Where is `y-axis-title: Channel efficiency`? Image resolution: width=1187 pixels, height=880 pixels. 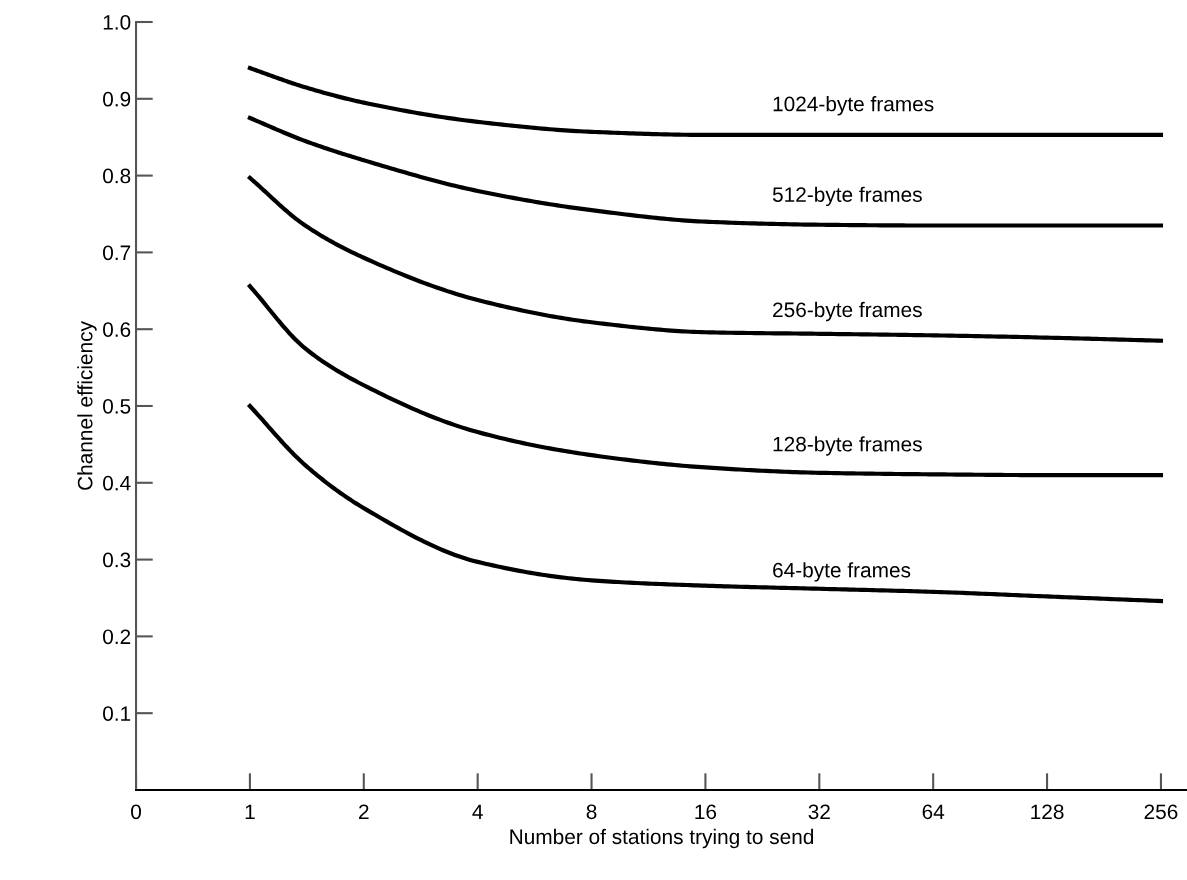
y-axis-title: Channel efficiency is located at coordinates (87, 405).